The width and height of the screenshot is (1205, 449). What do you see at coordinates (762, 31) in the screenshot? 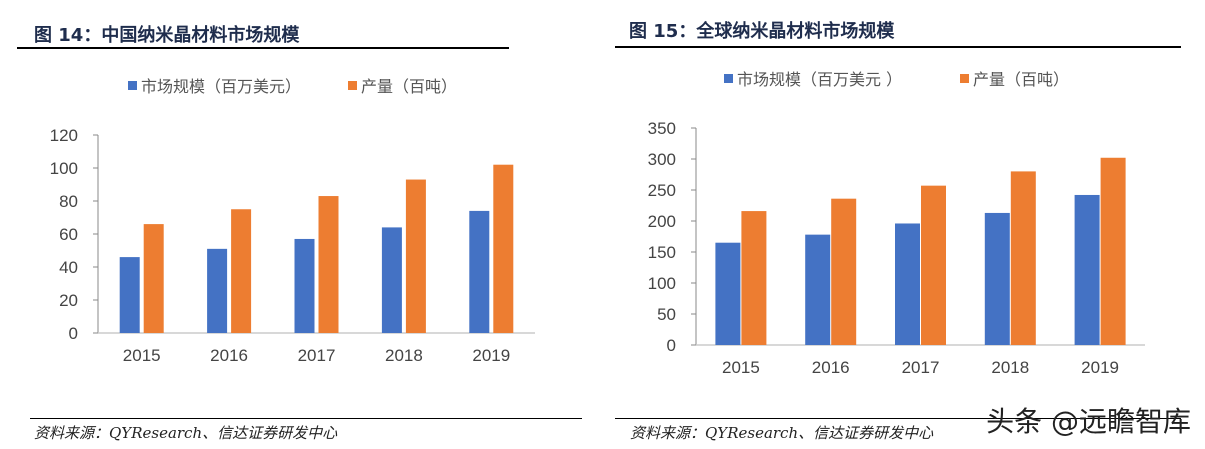
I see `chart-2-title: 图 15：全球纳米晶材料市场规模` at bounding box center [762, 31].